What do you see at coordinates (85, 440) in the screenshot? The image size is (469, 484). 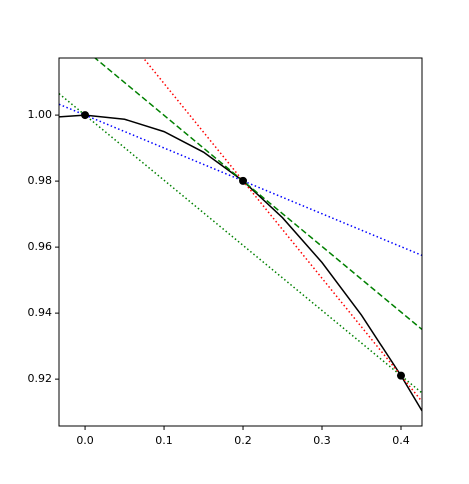 I see `x-tick-label: 0.0` at bounding box center [85, 440].